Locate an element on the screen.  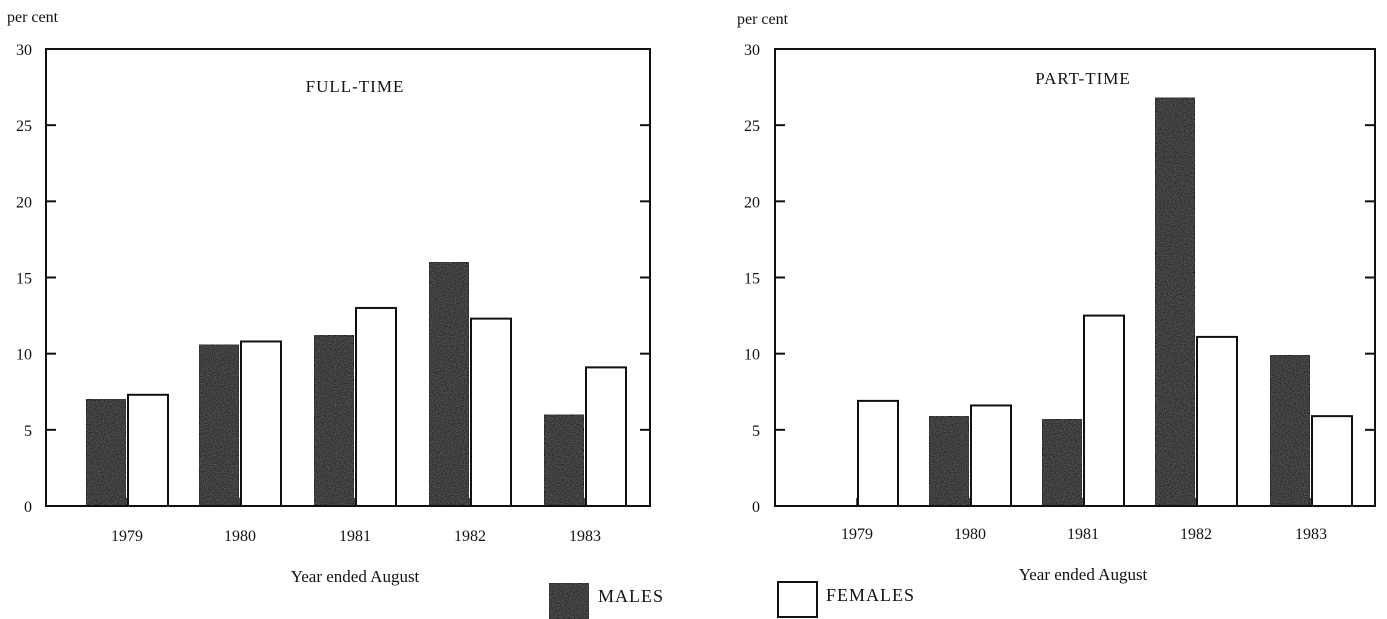
legend-label-females: FEMALES is located at coordinates (870, 595).